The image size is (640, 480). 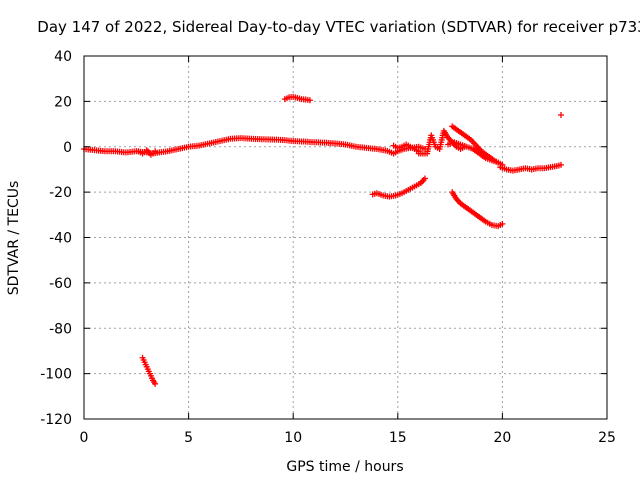 What do you see at coordinates (56, 375) in the screenshot?
I see `y-tick-label: -100` at bounding box center [56, 375].